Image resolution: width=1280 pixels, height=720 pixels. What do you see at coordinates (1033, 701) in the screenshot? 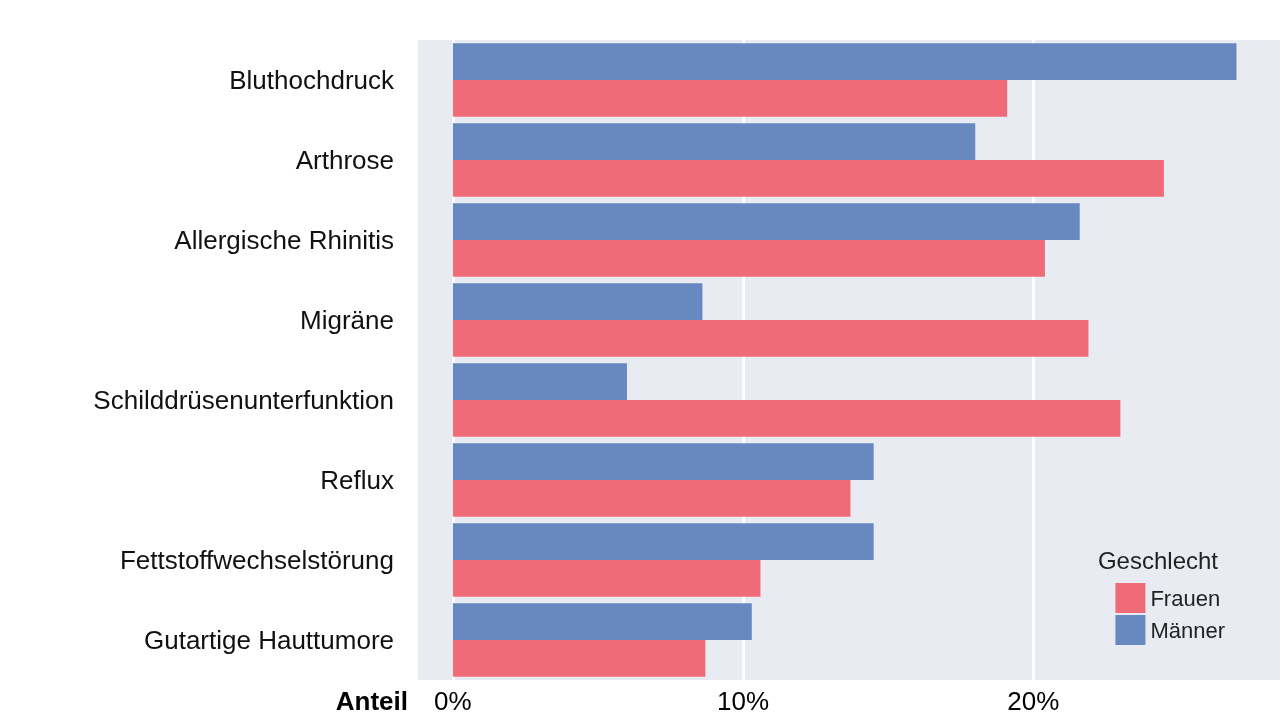
I see `x-tick-label: 20%` at bounding box center [1033, 701].